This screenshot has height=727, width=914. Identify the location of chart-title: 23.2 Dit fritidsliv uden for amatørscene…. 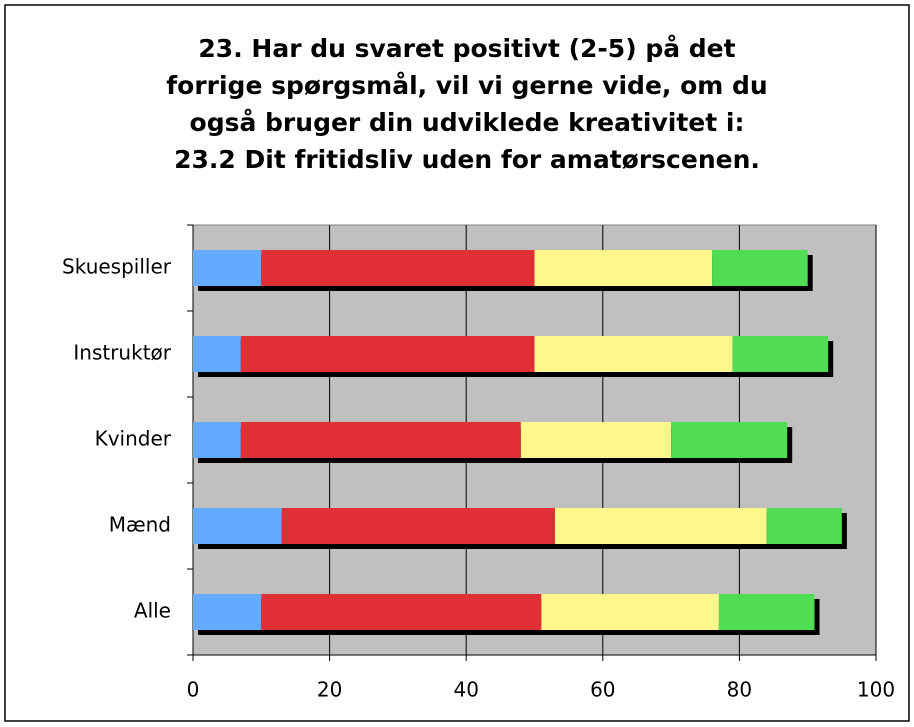
(467, 159).